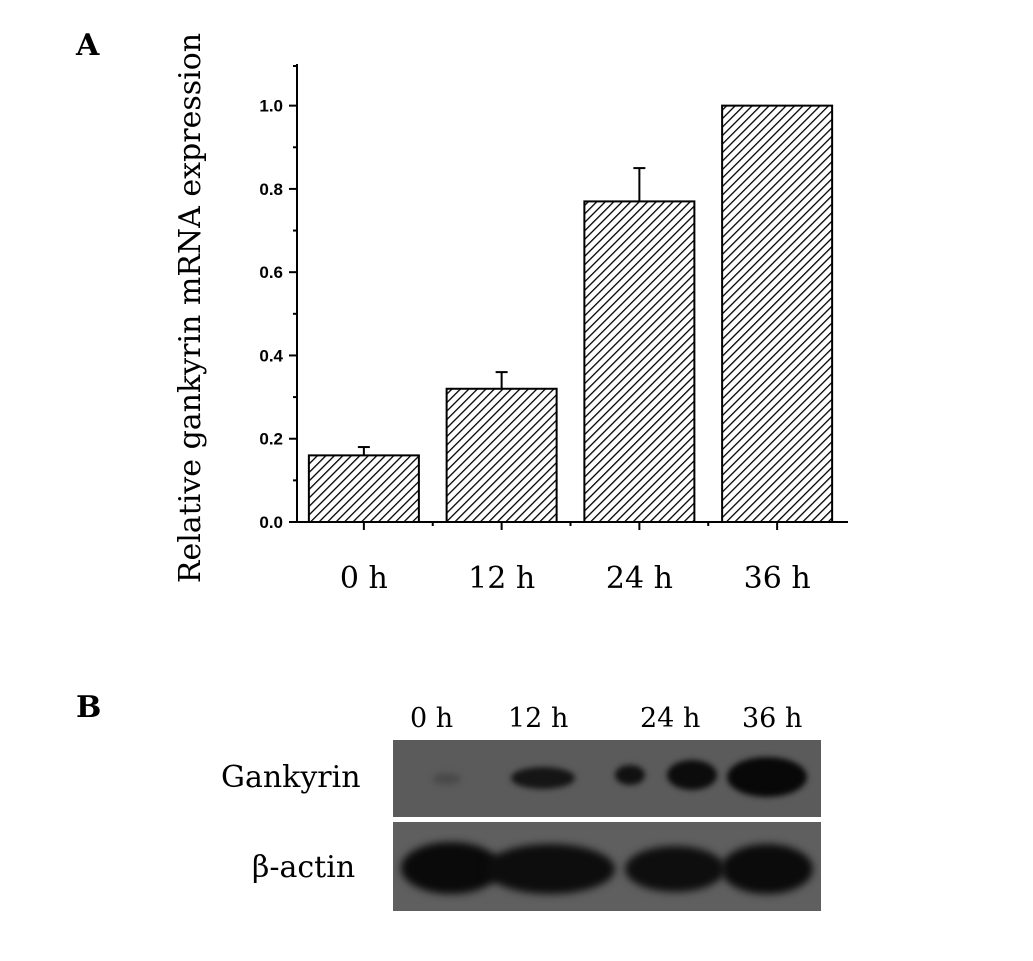 This screenshot has width=1033, height=961. Describe the element at coordinates (451, 868) in the screenshot. I see `actin-band-0h` at that location.